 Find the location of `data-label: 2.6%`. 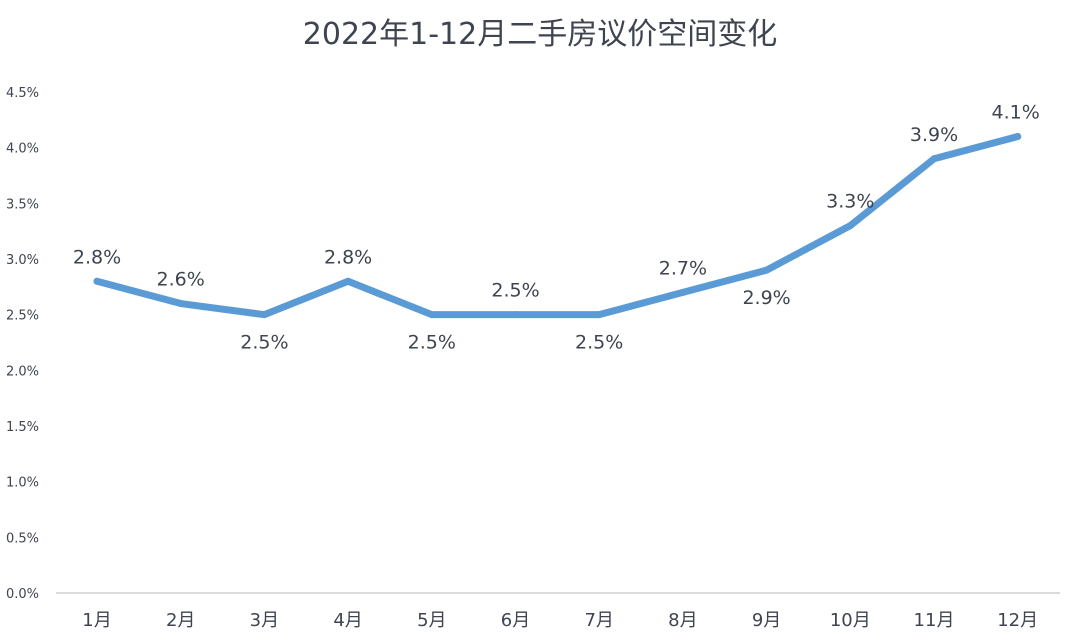

data-label: 2.6% is located at coordinates (181, 280).